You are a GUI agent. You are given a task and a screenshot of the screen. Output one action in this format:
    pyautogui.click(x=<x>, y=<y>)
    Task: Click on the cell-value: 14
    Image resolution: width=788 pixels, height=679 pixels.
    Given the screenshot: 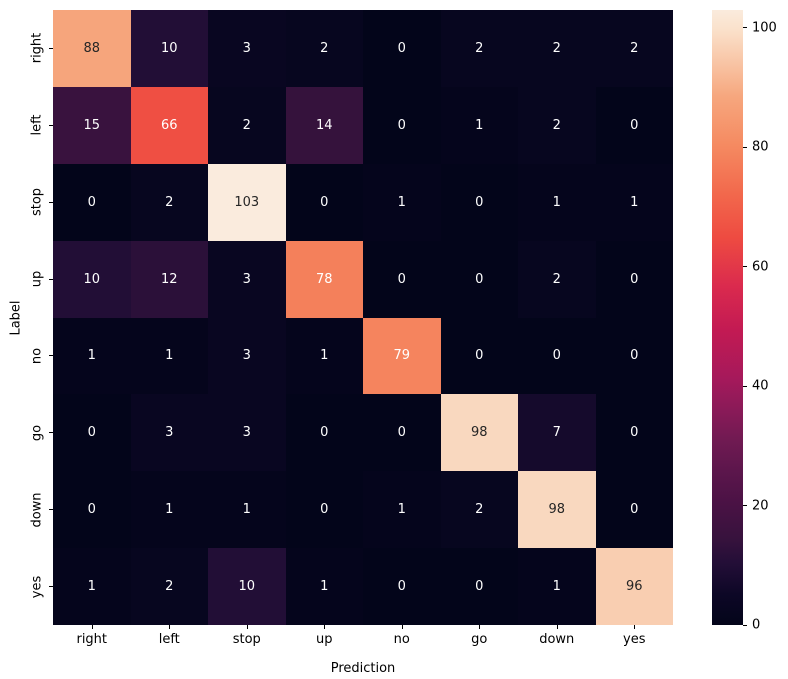 What is the action you would take?
    pyautogui.click(x=324, y=125)
    